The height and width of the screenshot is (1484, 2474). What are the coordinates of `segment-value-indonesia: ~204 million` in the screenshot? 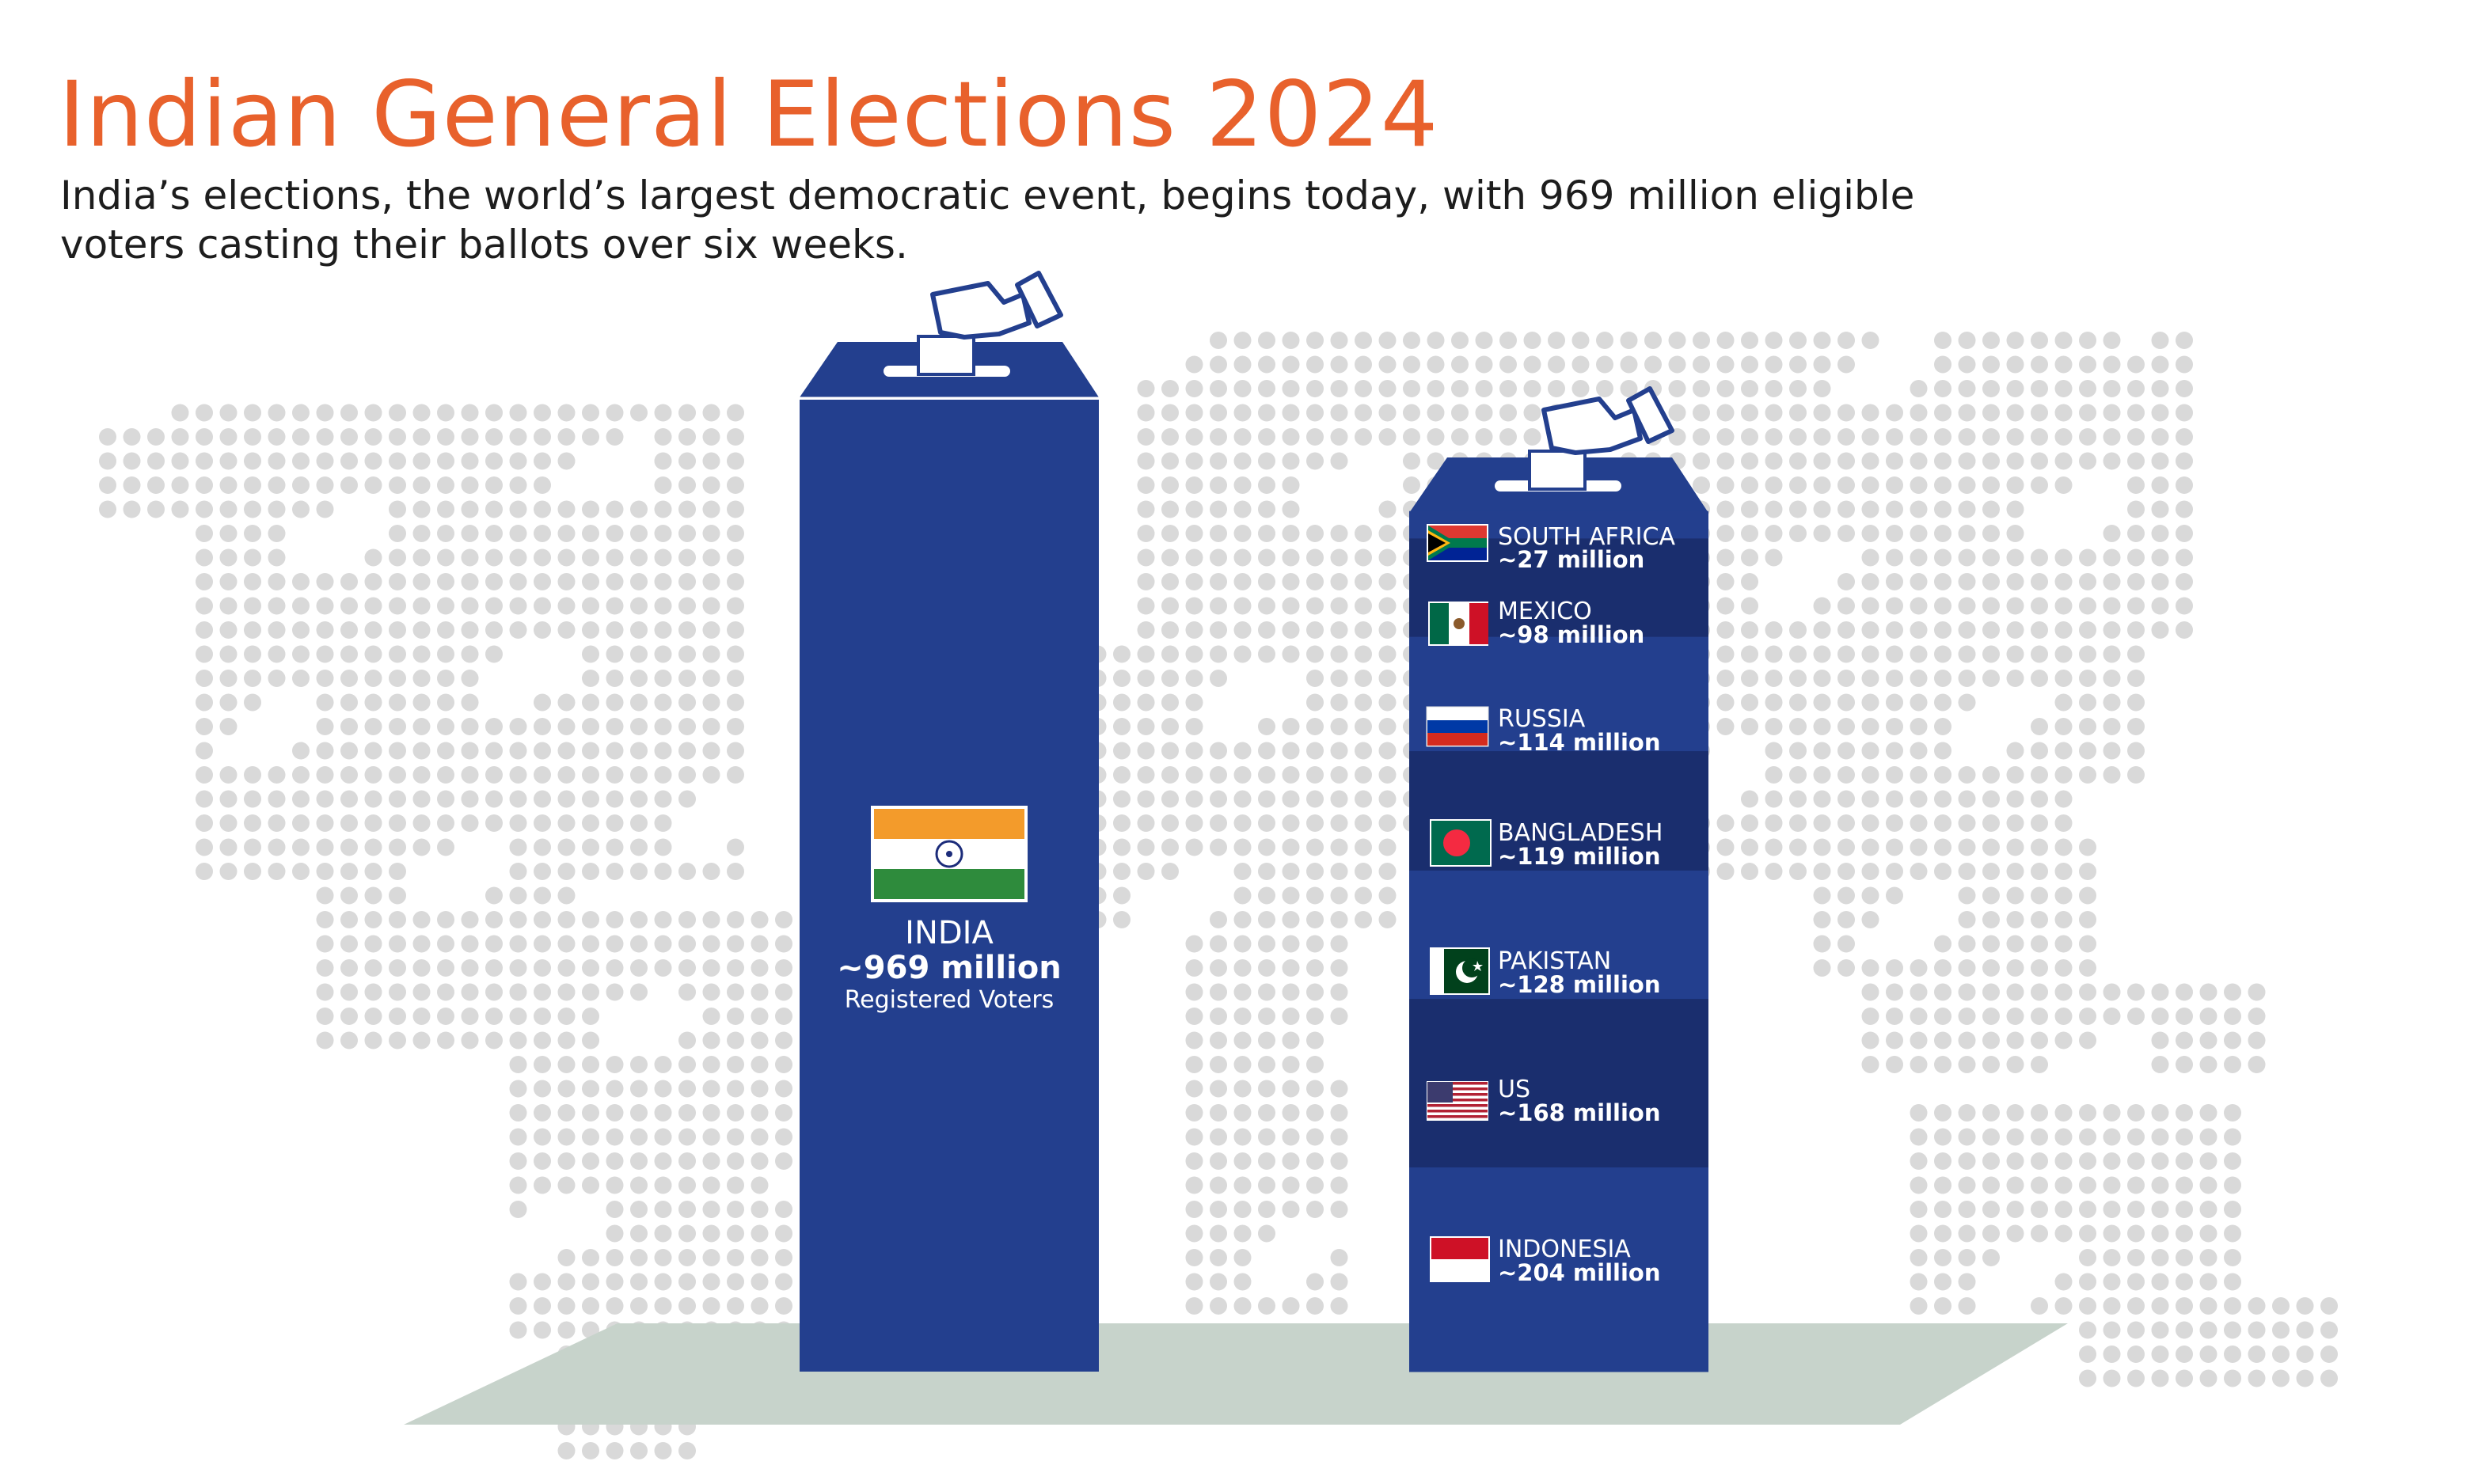 It's located at (1579, 1272).